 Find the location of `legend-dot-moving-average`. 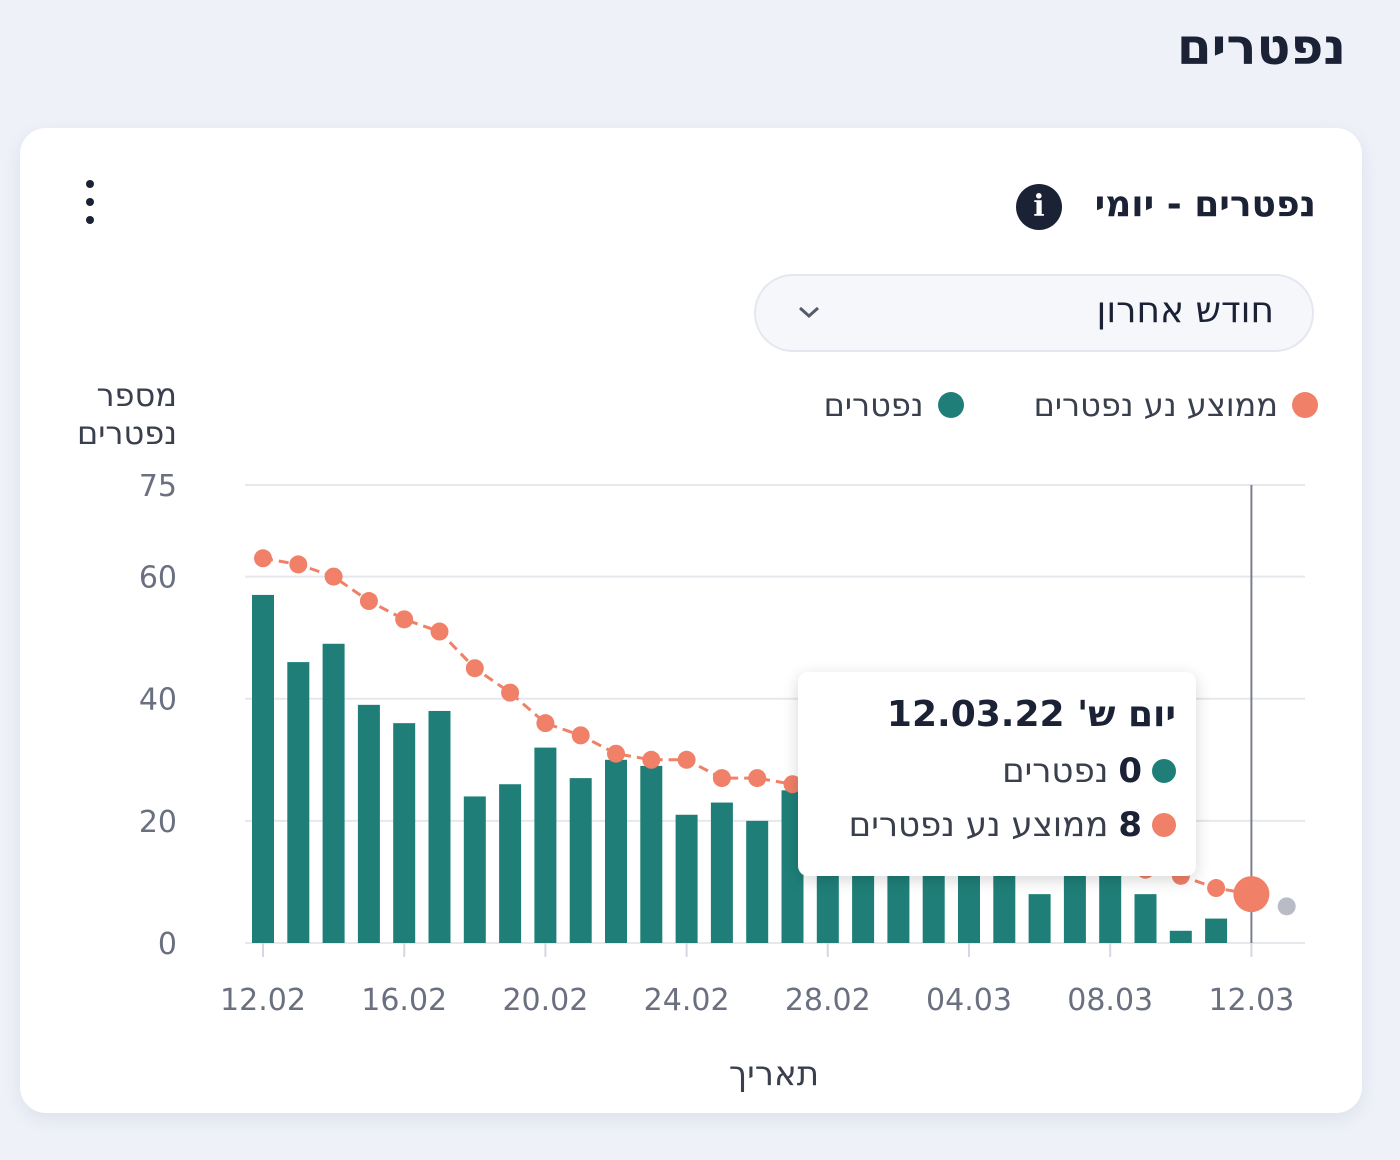

legend-dot-moving-average is located at coordinates (1305, 405).